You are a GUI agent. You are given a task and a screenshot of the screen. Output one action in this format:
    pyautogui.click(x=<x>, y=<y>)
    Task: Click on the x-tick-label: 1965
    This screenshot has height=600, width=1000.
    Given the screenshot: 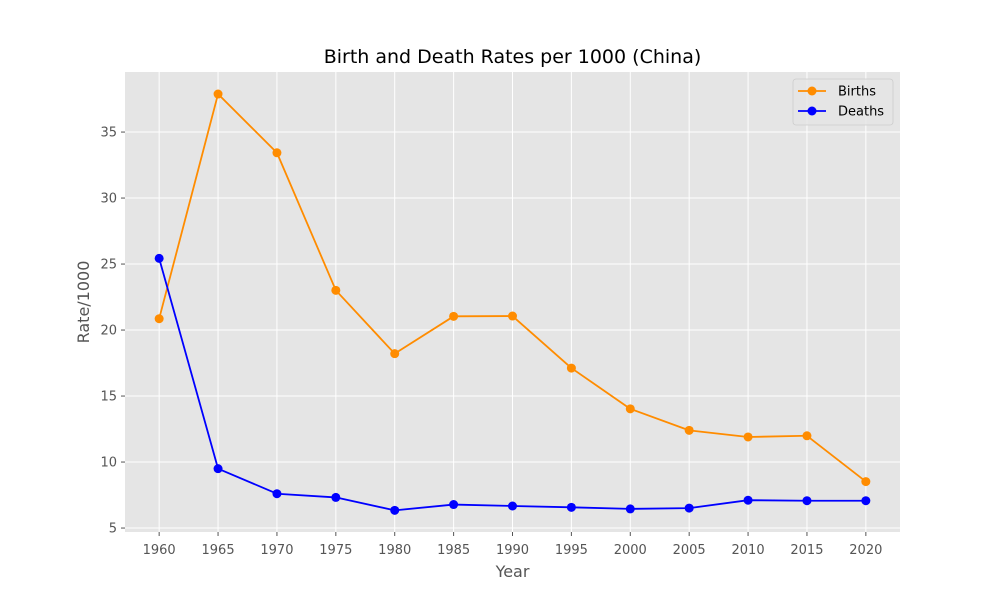 What is the action you would take?
    pyautogui.click(x=218, y=550)
    